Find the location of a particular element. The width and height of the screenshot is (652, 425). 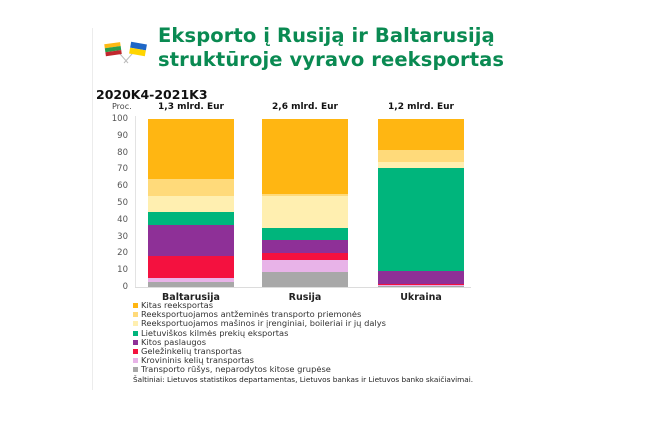

x-axis-line is located at coordinates (303, 287).